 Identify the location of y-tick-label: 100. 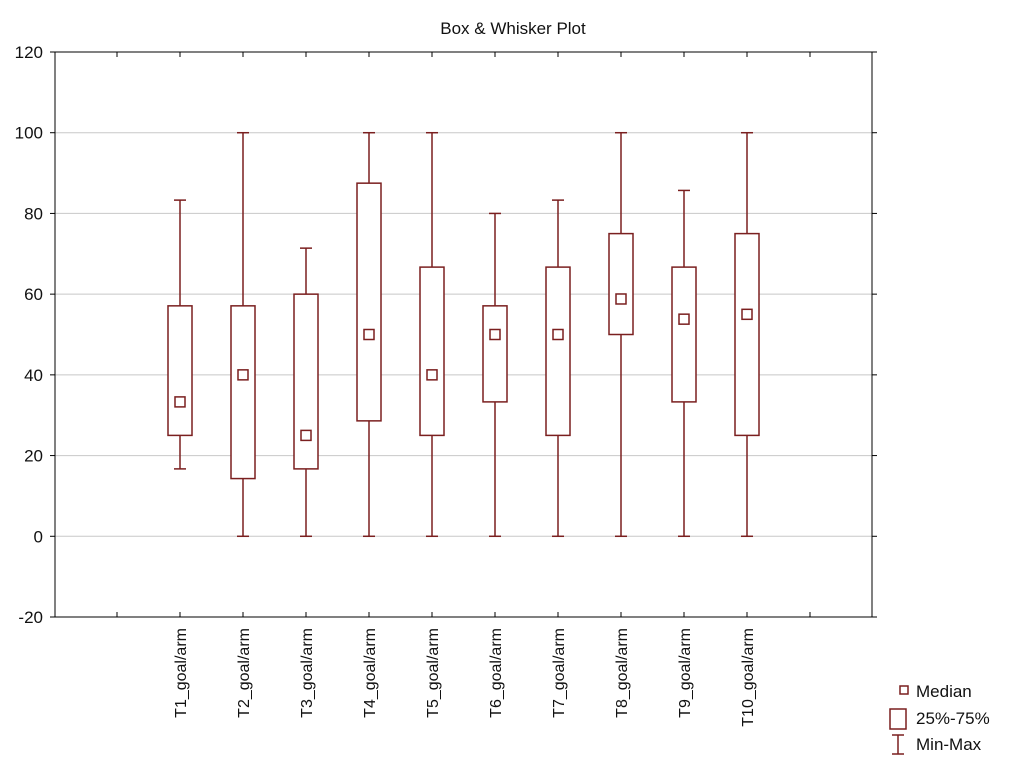
(29, 133).